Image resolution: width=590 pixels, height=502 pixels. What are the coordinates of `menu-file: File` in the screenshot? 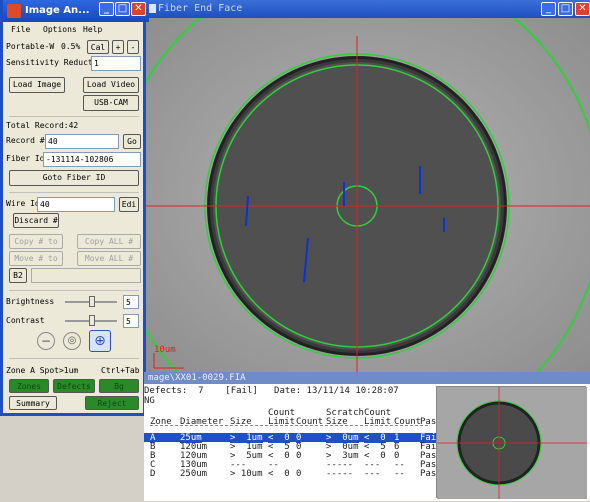 It's located at (21, 29).